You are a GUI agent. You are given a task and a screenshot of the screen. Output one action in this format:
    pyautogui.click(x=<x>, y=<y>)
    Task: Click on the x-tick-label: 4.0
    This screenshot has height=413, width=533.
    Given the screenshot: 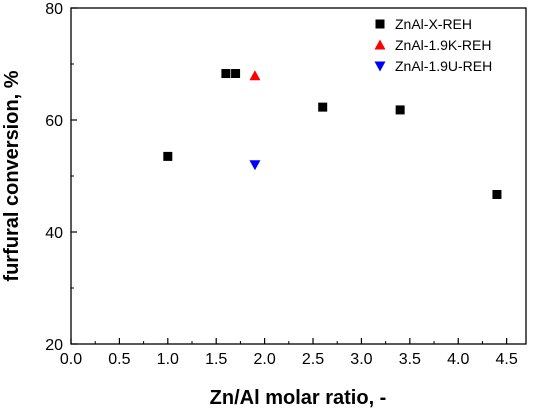 What is the action you would take?
    pyautogui.click(x=458, y=359)
    